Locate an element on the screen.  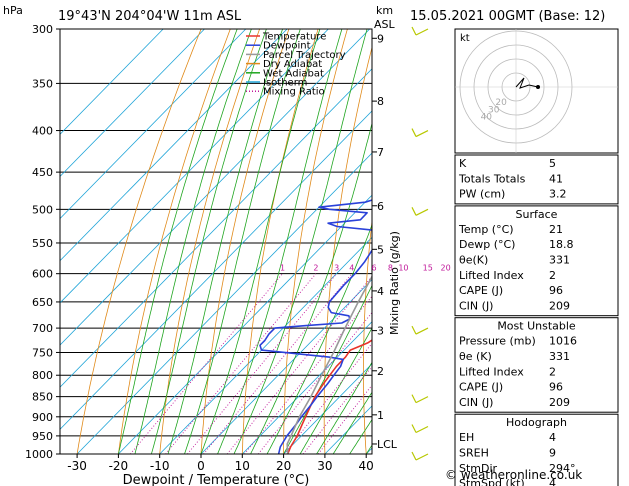
wind-barb-flag is located at coordinates (414, 132).